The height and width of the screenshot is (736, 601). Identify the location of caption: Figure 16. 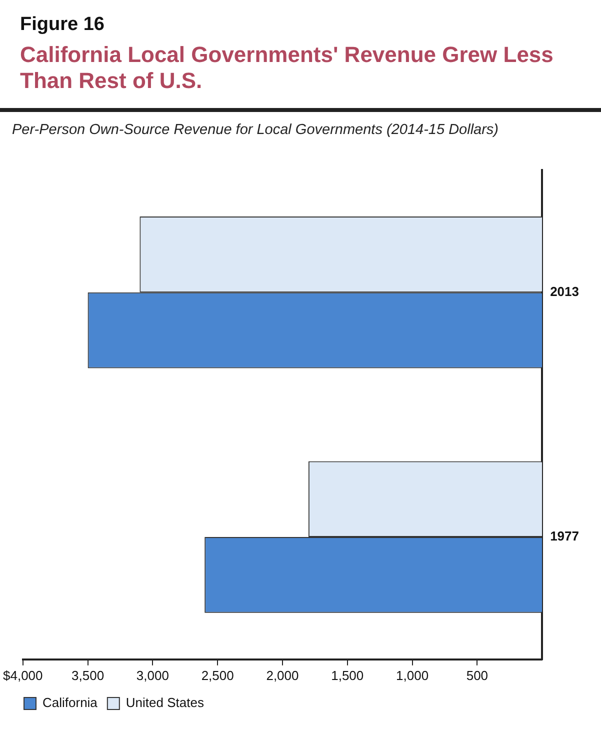
(62, 25).